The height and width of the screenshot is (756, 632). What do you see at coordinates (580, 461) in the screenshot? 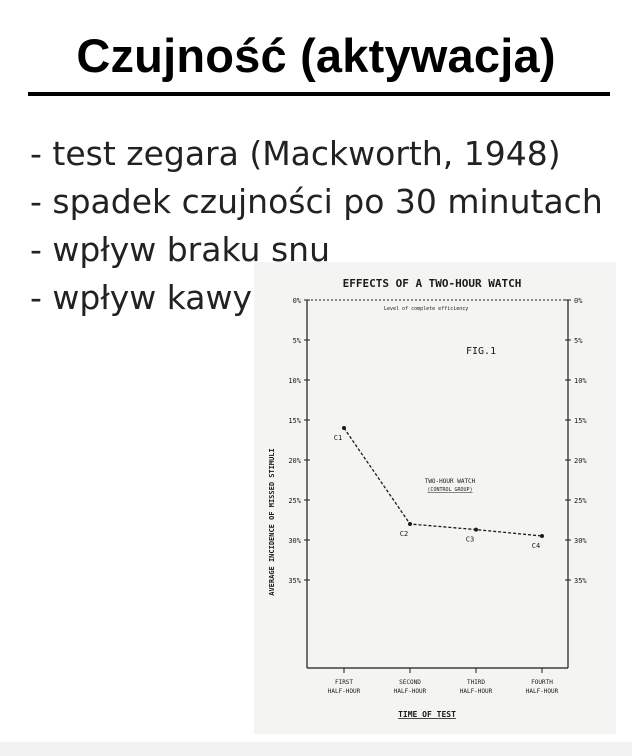
I see `y-tick-label-right: 20%` at bounding box center [580, 461].